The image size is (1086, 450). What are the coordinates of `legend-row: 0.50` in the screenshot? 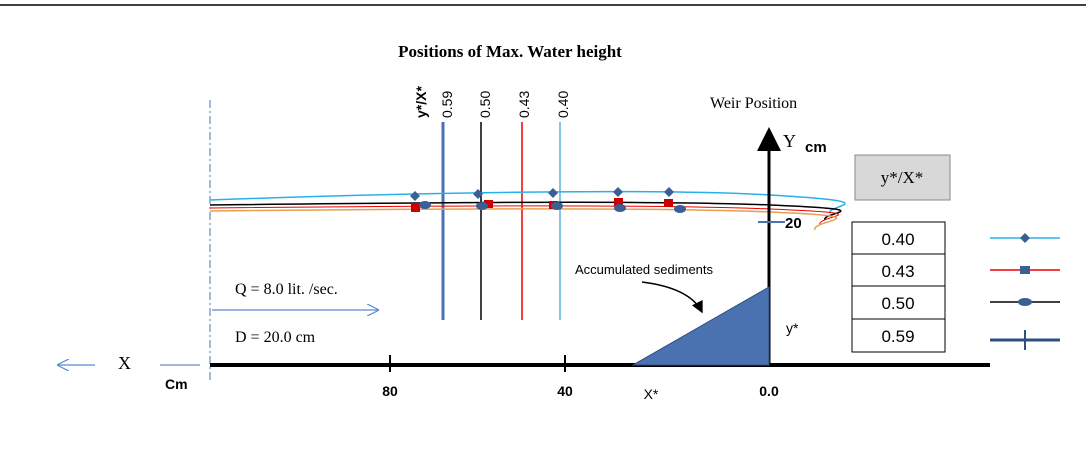 It's located at (897, 303).